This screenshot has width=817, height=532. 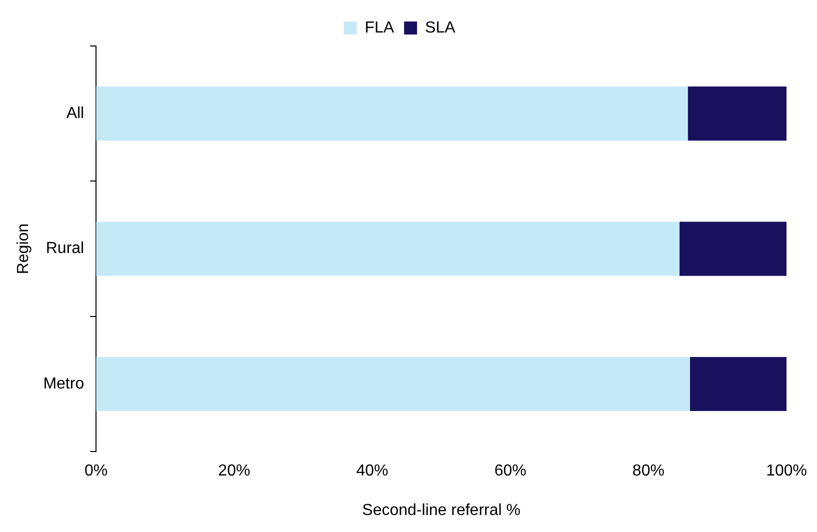 I want to click on legend-label: SLA, so click(x=440, y=27).